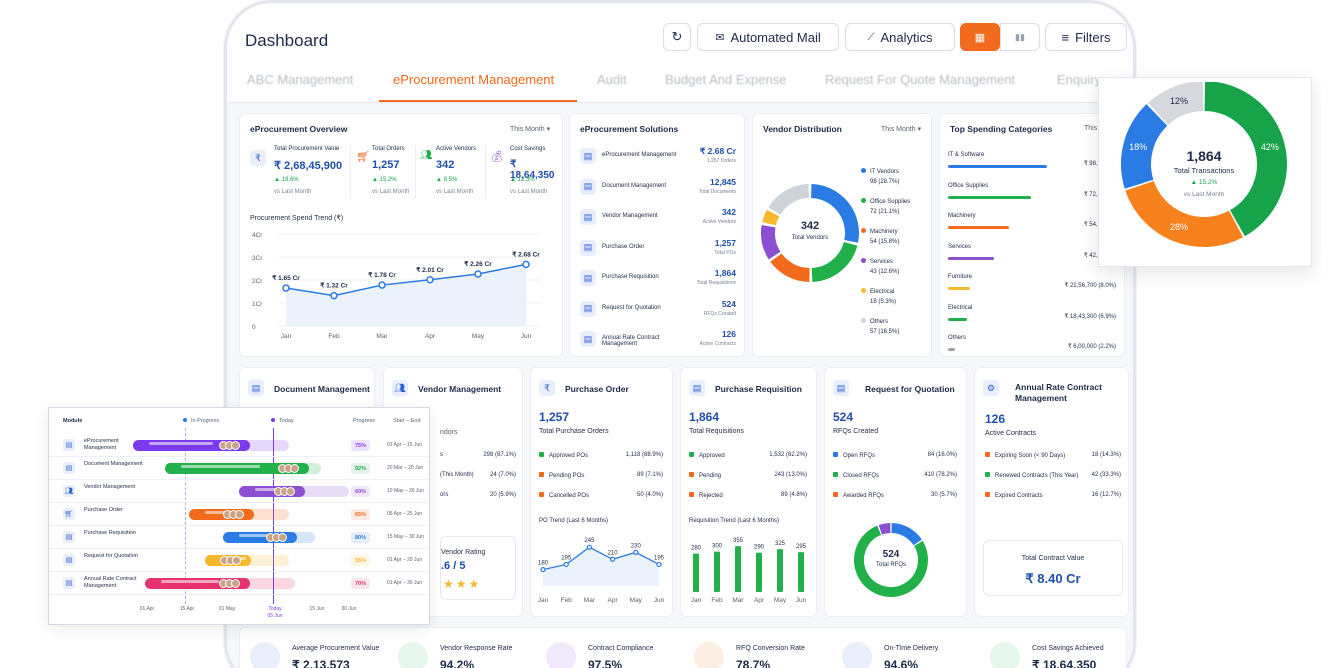 The image size is (1321, 668). Describe the element at coordinates (920, 79) in the screenshot. I see `tab-rfq-management: Request For Quote Management` at that location.